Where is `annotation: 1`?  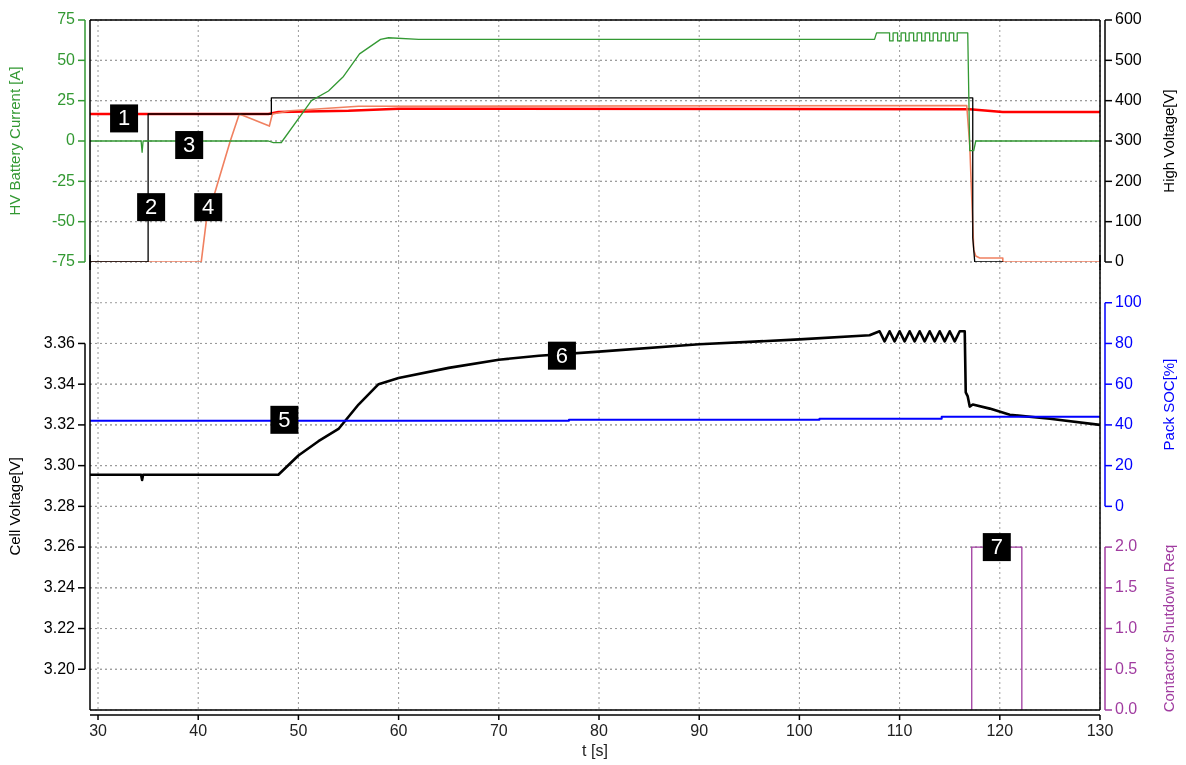
annotation: 1 is located at coordinates (124, 118).